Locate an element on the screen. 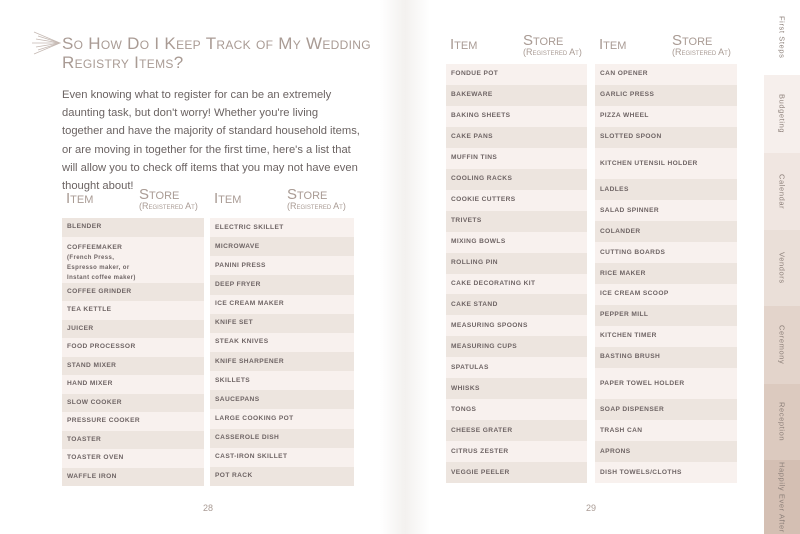 The image size is (800, 534). table-row: Casserole dish is located at coordinates (282, 438).